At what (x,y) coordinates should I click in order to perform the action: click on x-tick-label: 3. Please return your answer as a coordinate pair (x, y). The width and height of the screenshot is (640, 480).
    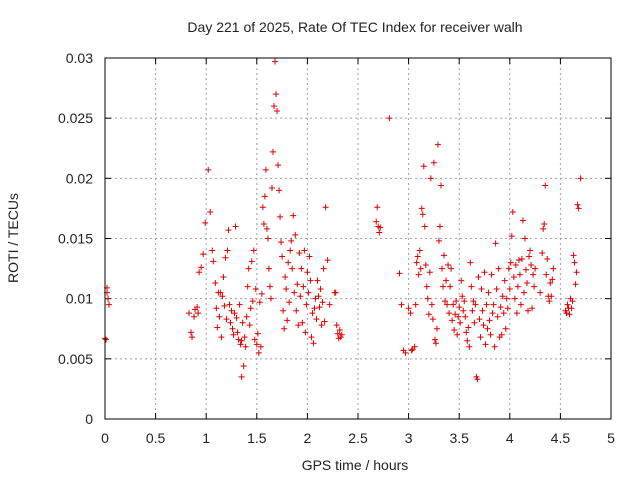
    Looking at the image, I should click on (409, 438).